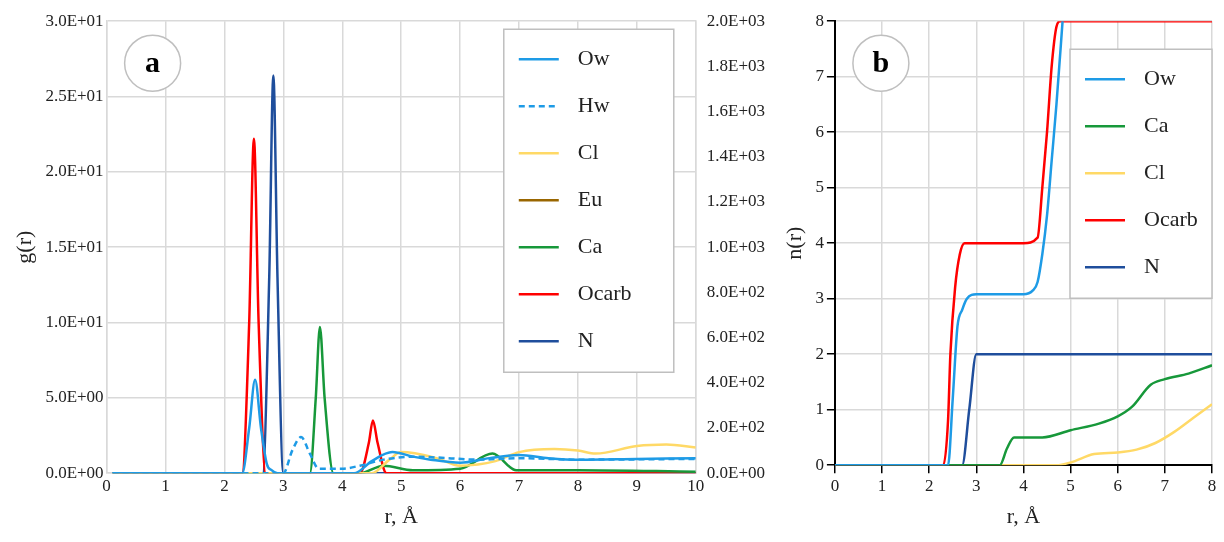 This screenshot has width=1224, height=542. I want to click on y2-tick-label: 1.0E+03, so click(736, 246).